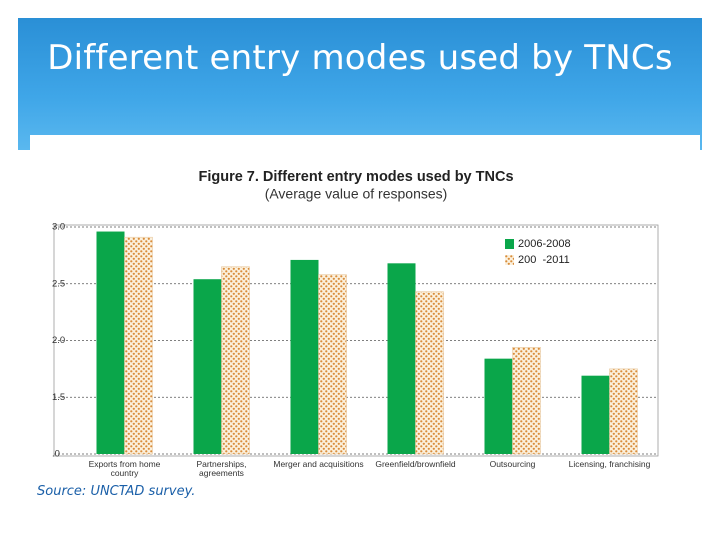 The height and width of the screenshot is (540, 720). Describe the element at coordinates (512, 464) in the screenshot. I see `x-tick-label: Outsourcing` at that location.